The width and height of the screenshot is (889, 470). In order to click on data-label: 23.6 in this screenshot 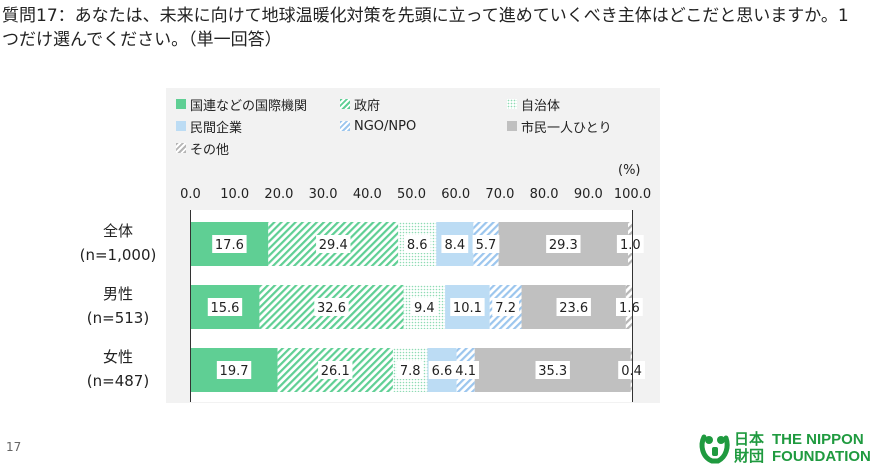, I will do `click(573, 308)`.